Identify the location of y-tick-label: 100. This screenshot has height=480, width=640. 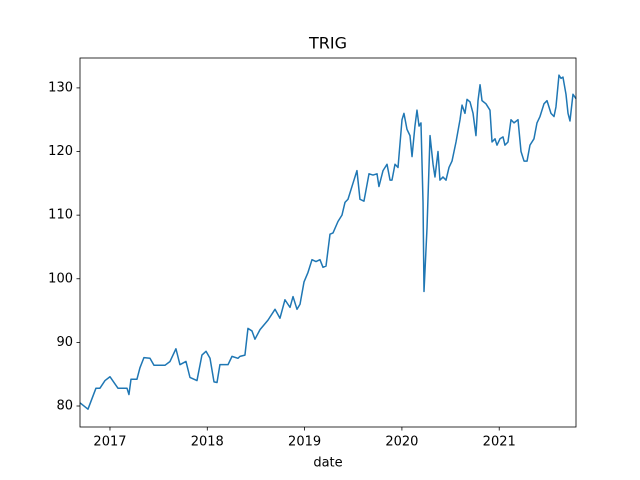
(60, 278).